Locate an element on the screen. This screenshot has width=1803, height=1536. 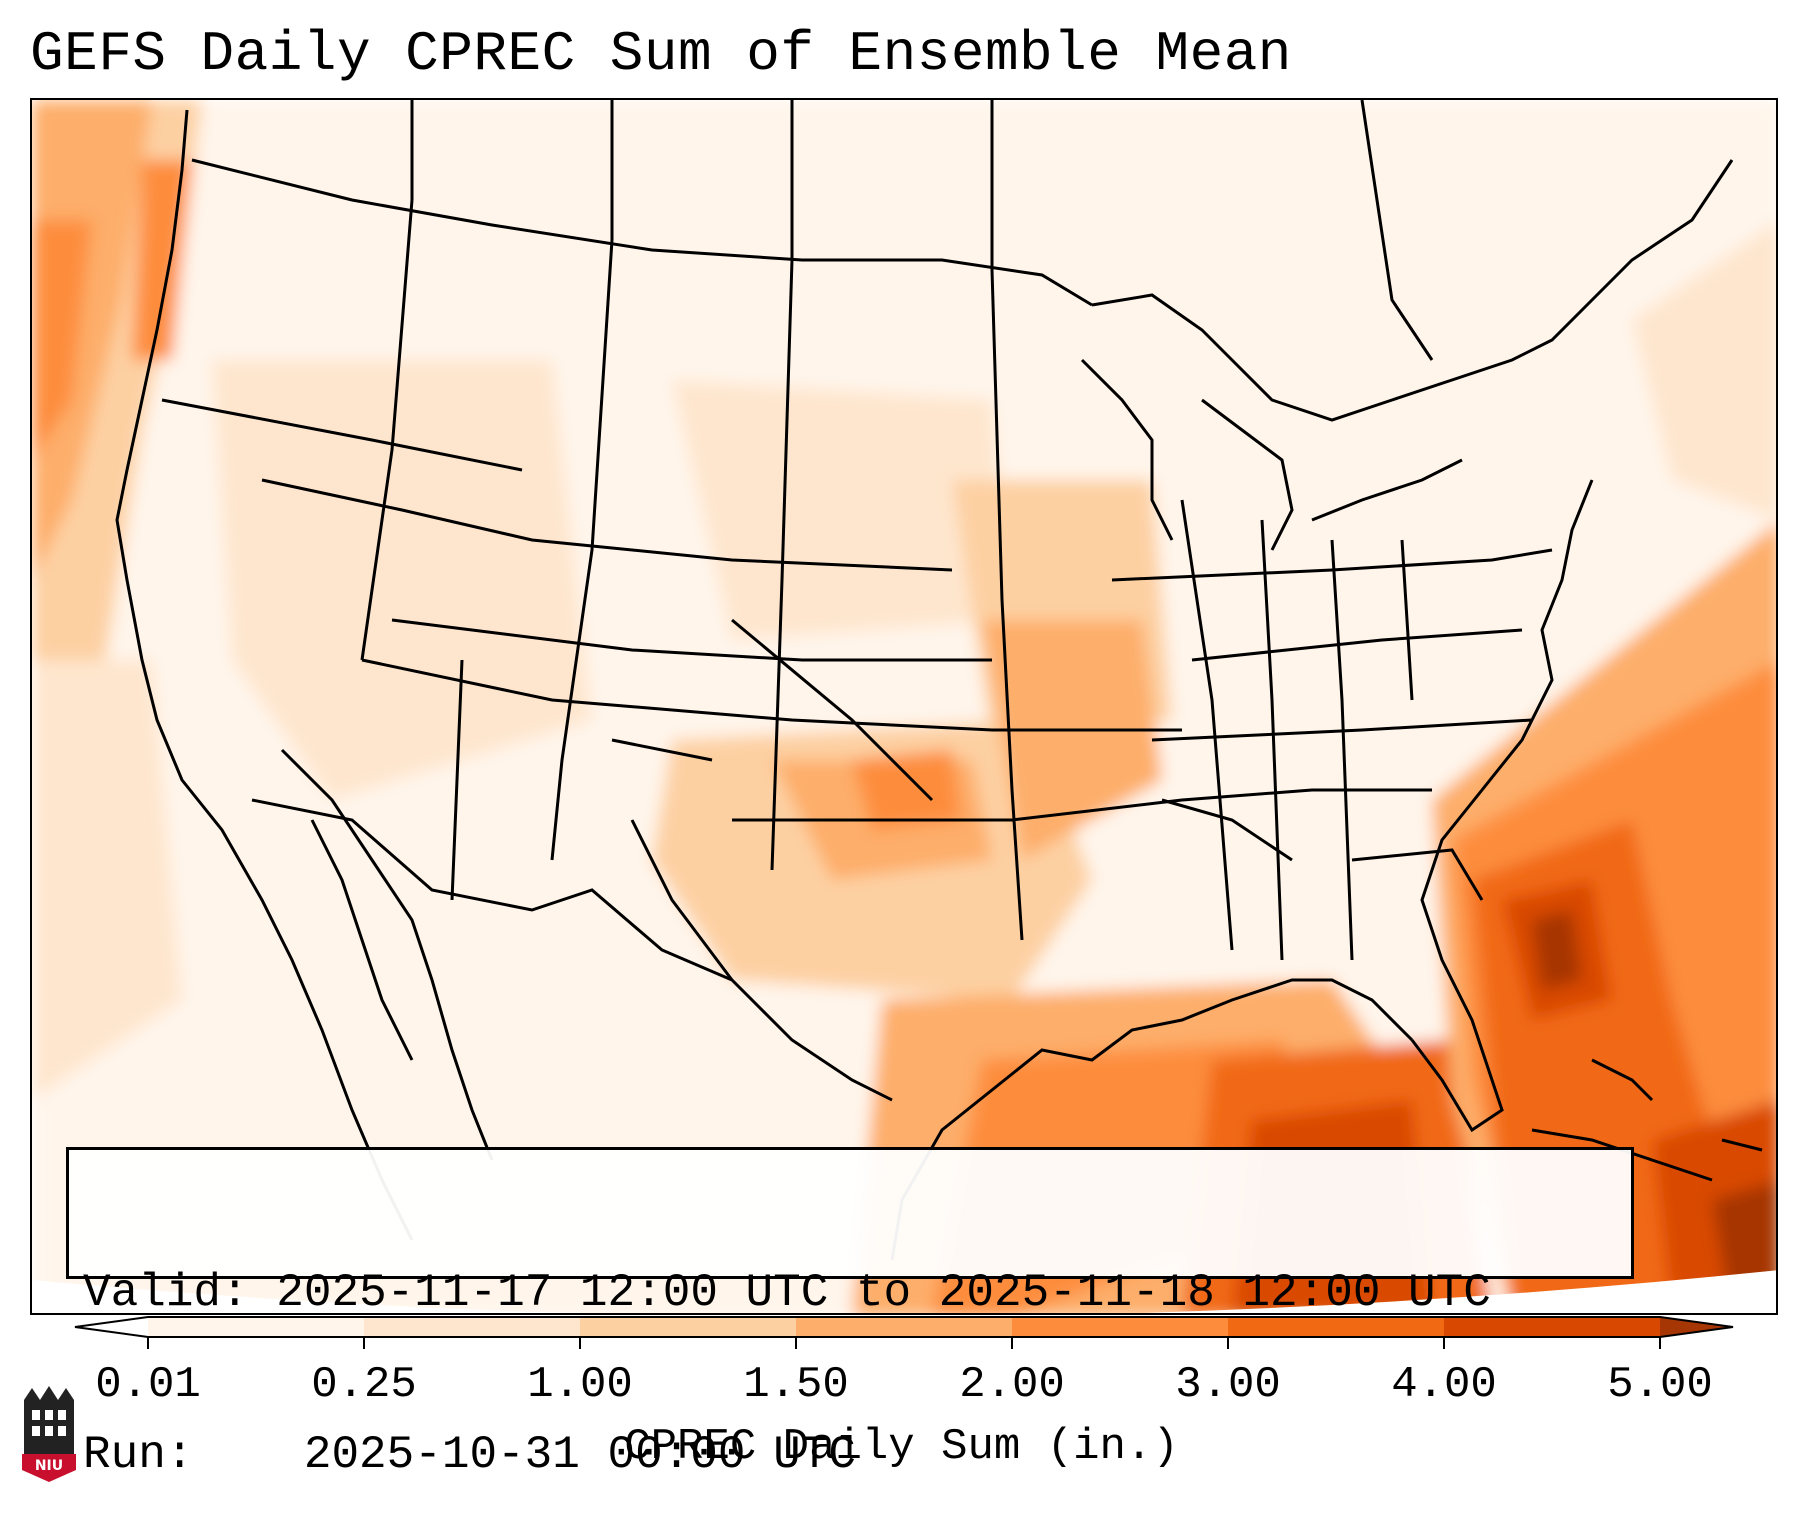
colorbar-tick-label: 0.01 is located at coordinates (148, 1385).